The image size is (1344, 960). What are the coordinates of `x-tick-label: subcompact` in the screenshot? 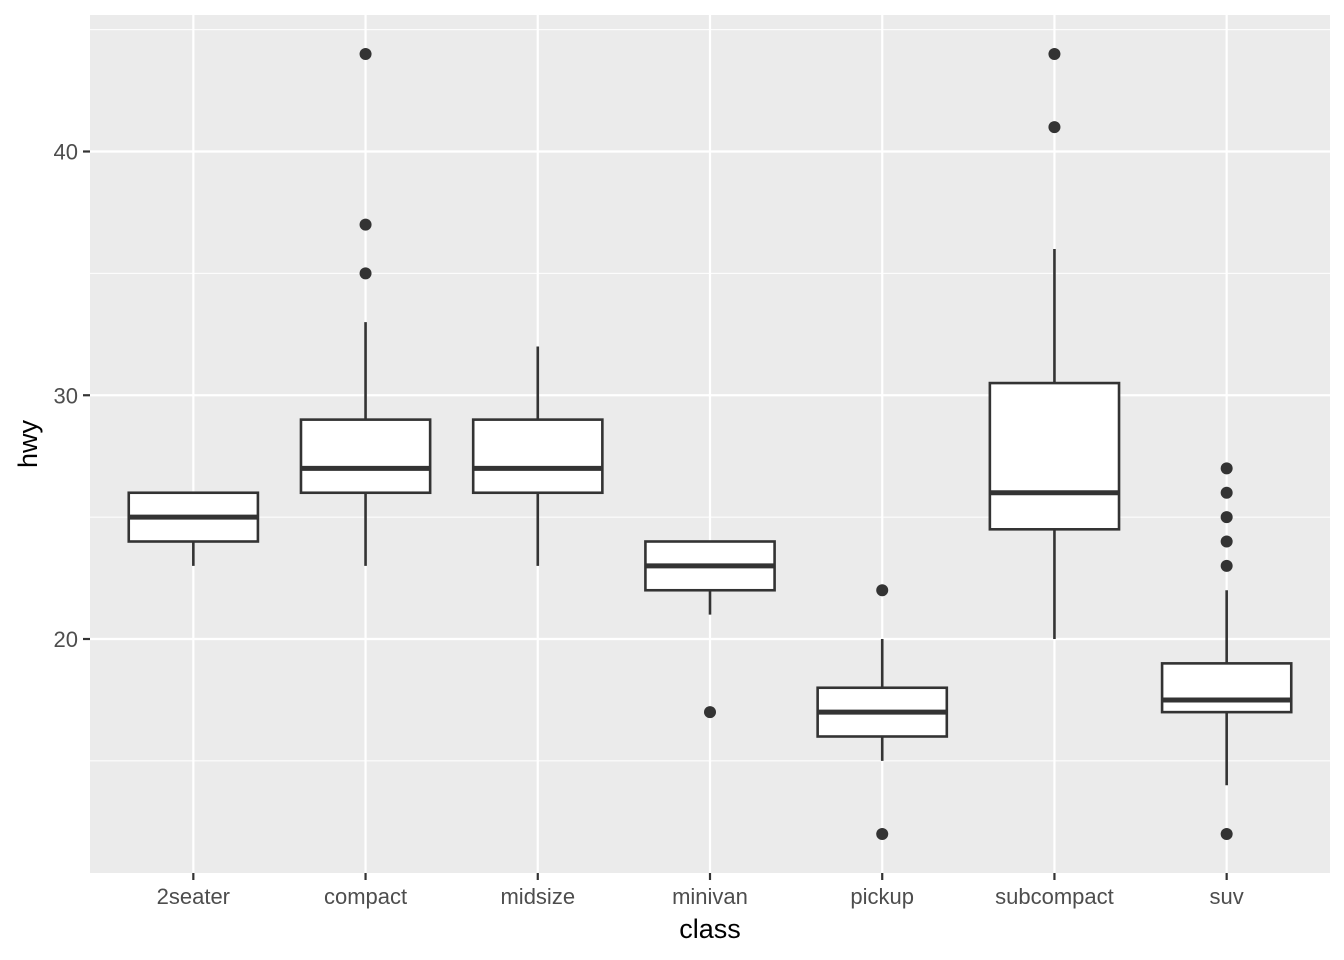 It's located at (1054, 896).